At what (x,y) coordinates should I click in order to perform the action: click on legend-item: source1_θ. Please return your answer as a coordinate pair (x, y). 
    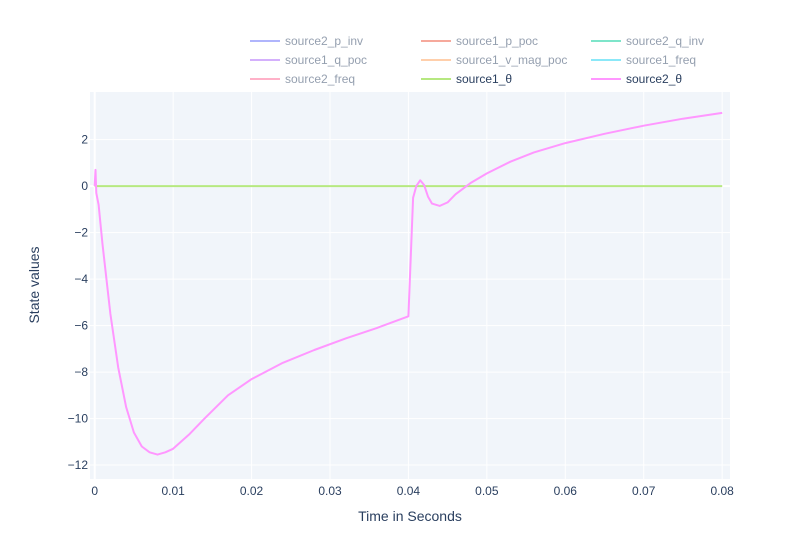
    Looking at the image, I should click on (466, 79).